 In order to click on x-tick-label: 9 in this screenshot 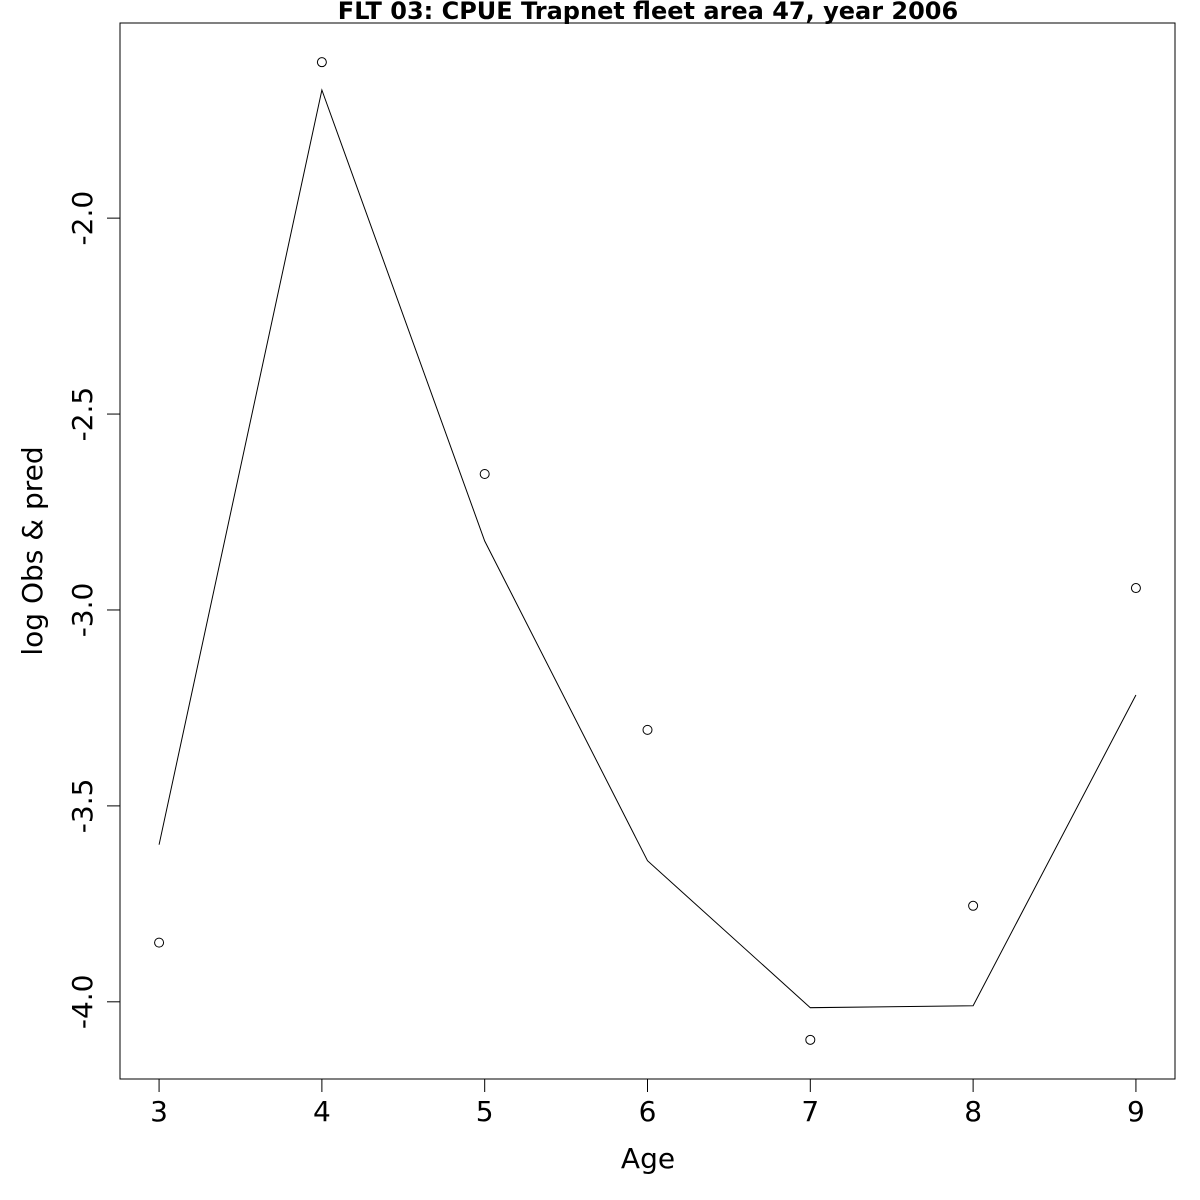, I will do `click(1136, 1111)`.